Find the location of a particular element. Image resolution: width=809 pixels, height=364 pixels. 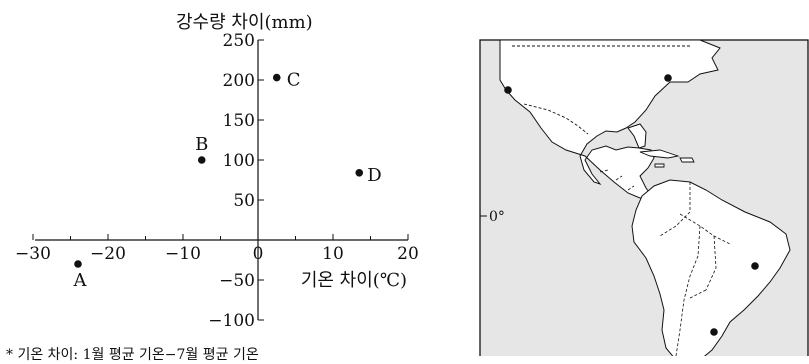

florida-land is located at coordinates (637, 136).